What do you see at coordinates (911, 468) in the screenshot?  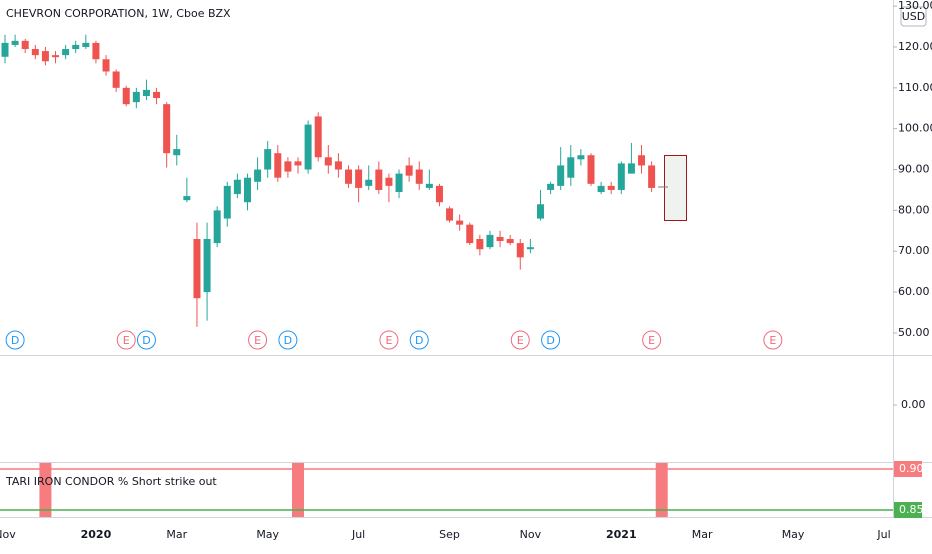 I see `level-label: 0.90` at bounding box center [911, 468].